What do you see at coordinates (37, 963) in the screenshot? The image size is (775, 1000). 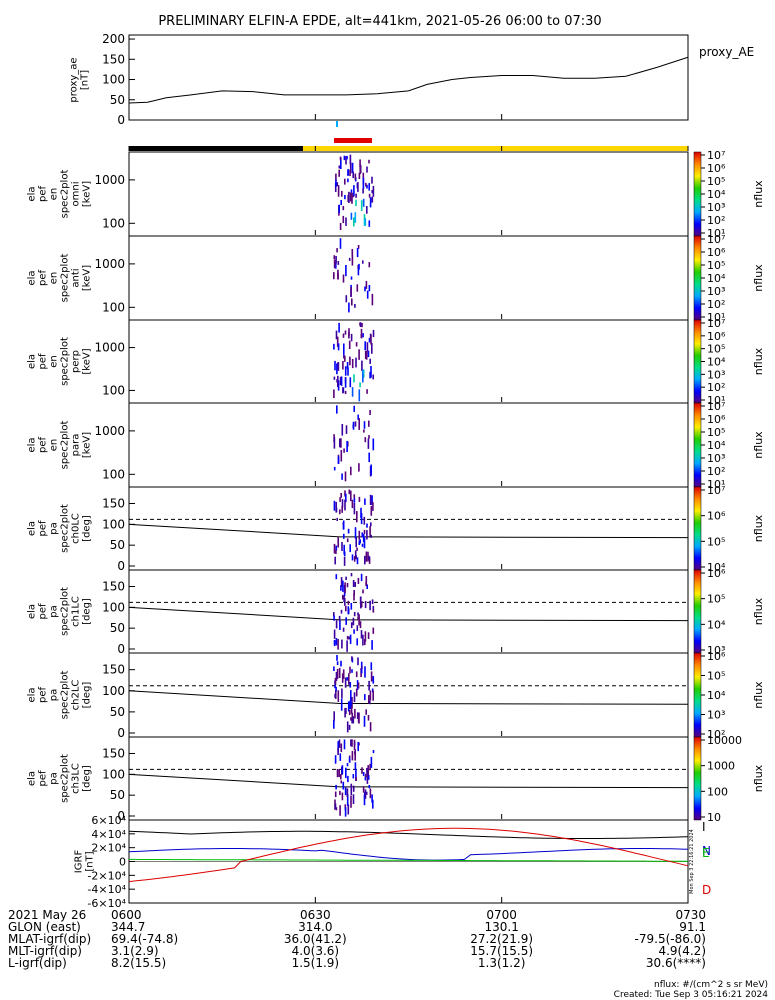 I see `xaxis-row-label: L-igrf(dip)` at bounding box center [37, 963].